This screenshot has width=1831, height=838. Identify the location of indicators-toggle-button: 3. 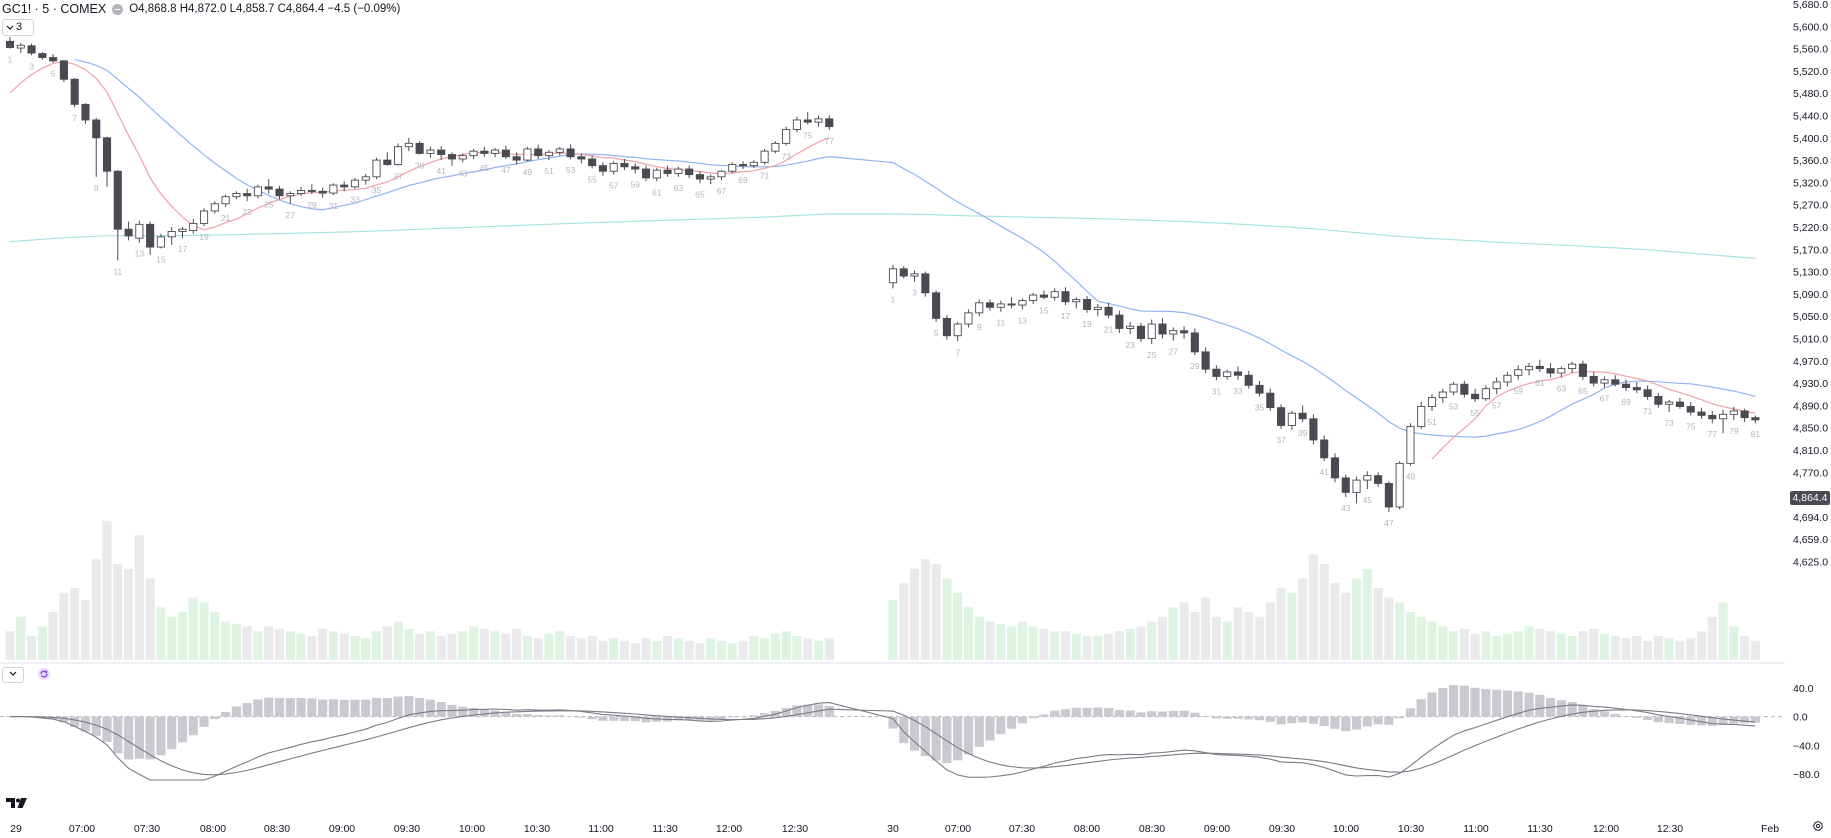
(18, 27).